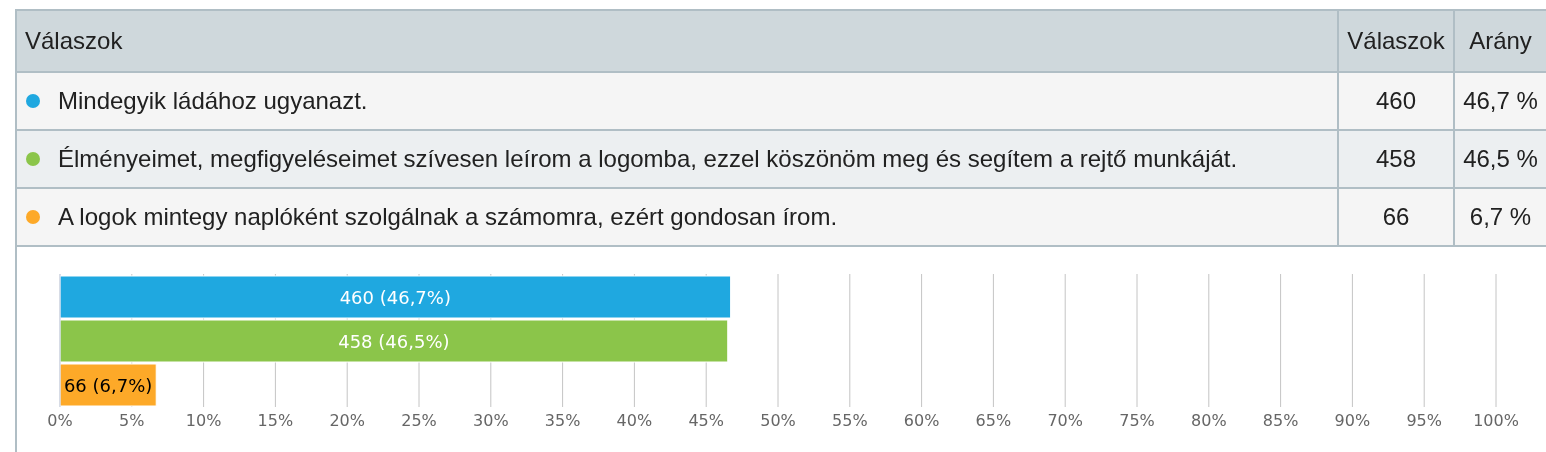 The image size is (1546, 452). What do you see at coordinates (1396, 101) in the screenshot?
I see `text: 460` at bounding box center [1396, 101].